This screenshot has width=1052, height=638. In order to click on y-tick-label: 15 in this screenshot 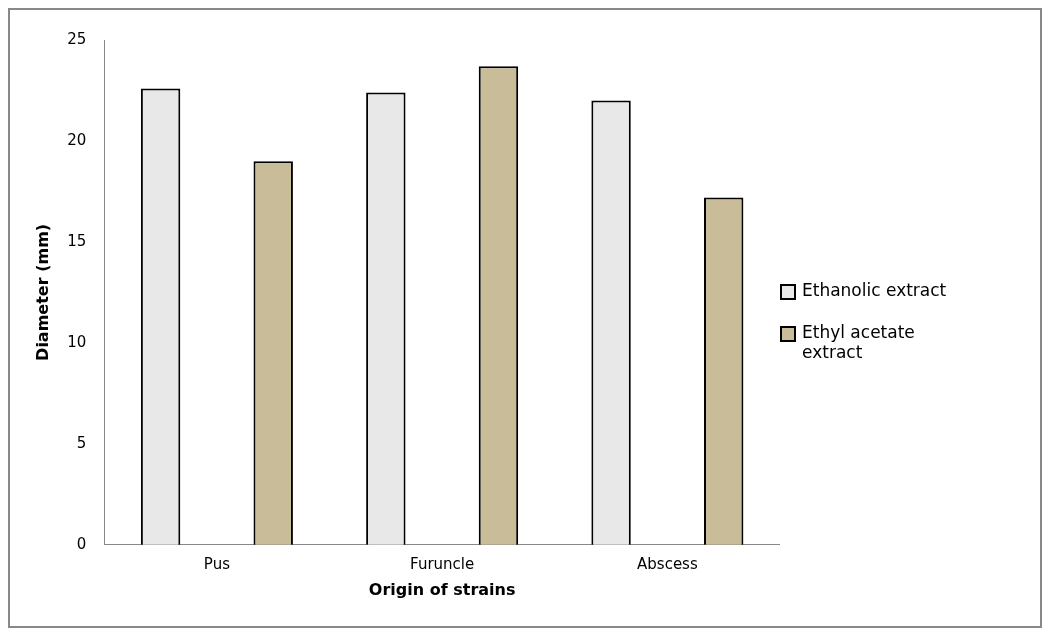, I will do `click(77, 240)`.